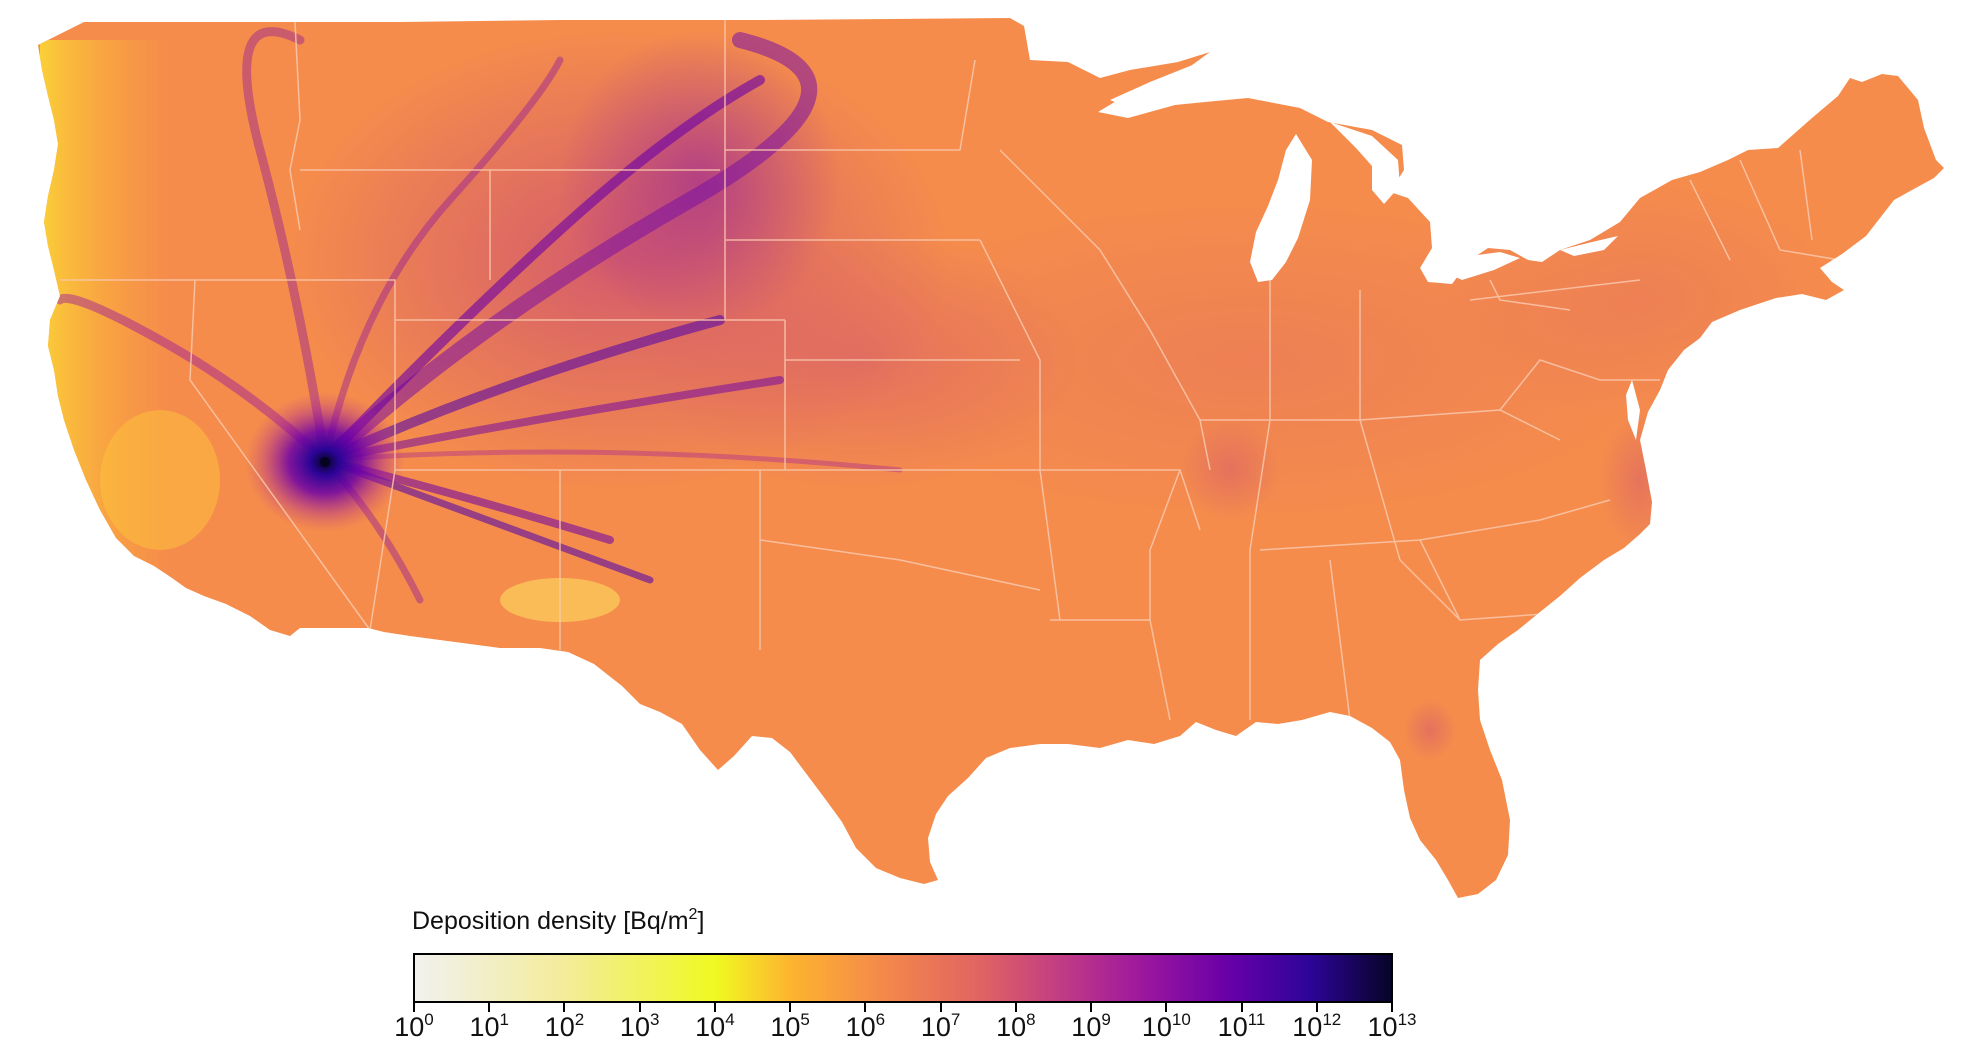  What do you see at coordinates (1392, 1026) in the screenshot?
I see `colorbar-tick-label: 10¹³` at bounding box center [1392, 1026].